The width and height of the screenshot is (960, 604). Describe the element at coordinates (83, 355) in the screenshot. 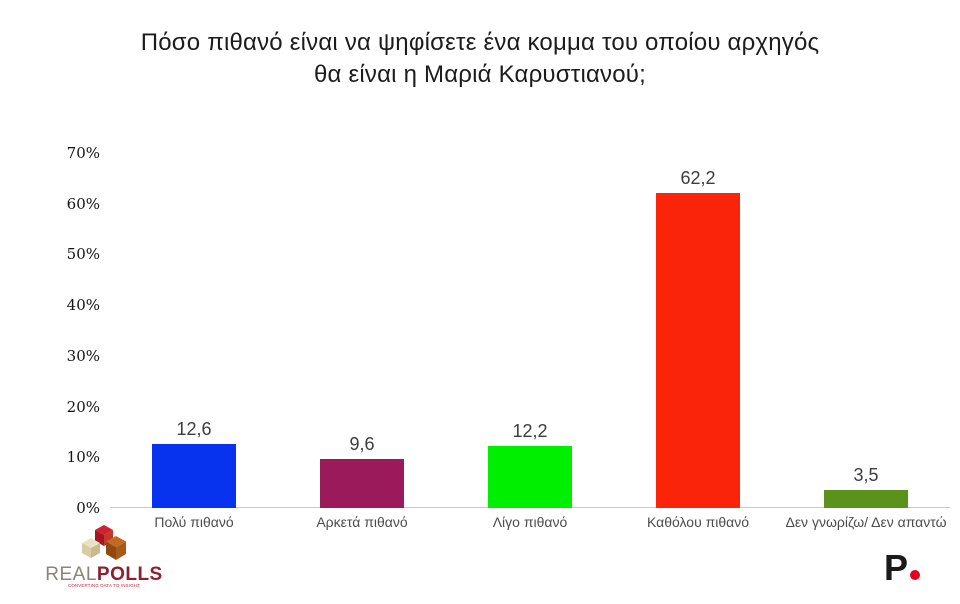

I see `y-axis-tick-label: 30%` at that location.